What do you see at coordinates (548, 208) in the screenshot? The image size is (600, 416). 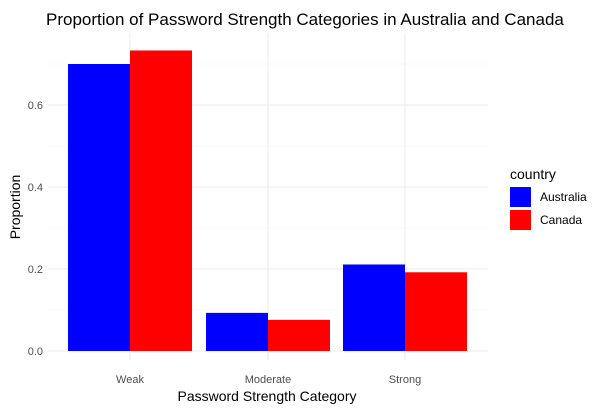 I see `legend-items: Australia Canada` at bounding box center [548, 208].